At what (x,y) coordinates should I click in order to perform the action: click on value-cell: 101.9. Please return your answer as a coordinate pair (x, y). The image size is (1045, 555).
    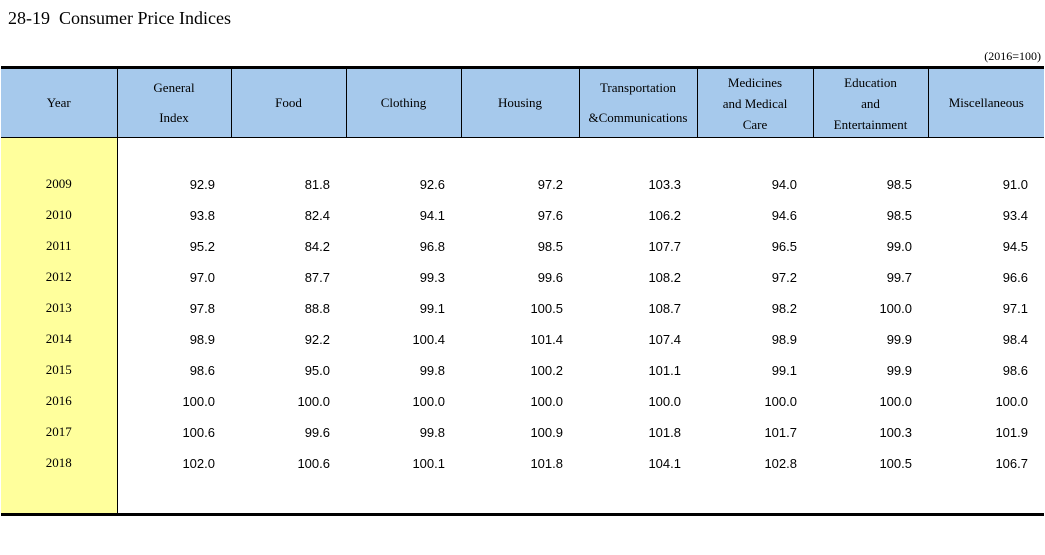
    Looking at the image, I should click on (986, 432).